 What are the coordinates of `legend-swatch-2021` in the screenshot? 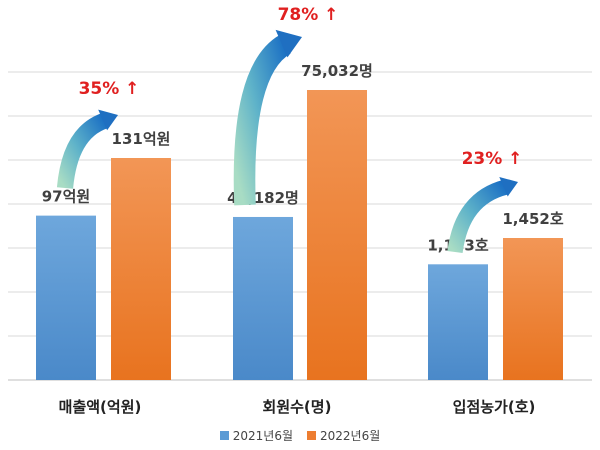 It's located at (224, 435).